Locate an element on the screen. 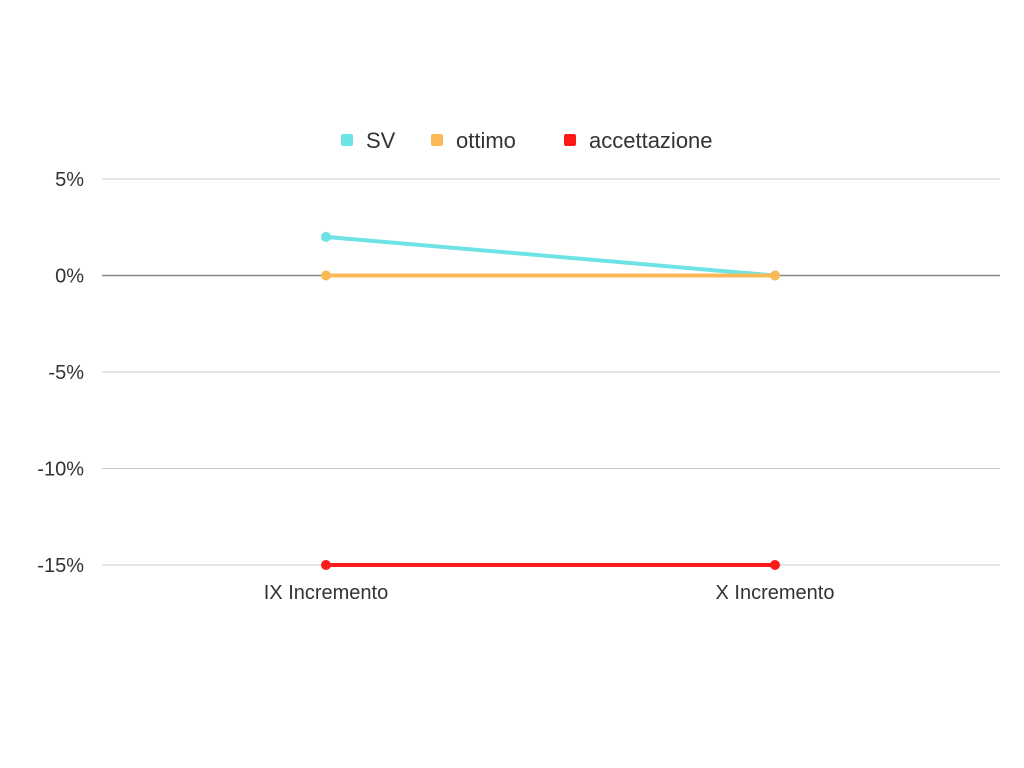  legend-label-SV: SV is located at coordinates (381, 140).